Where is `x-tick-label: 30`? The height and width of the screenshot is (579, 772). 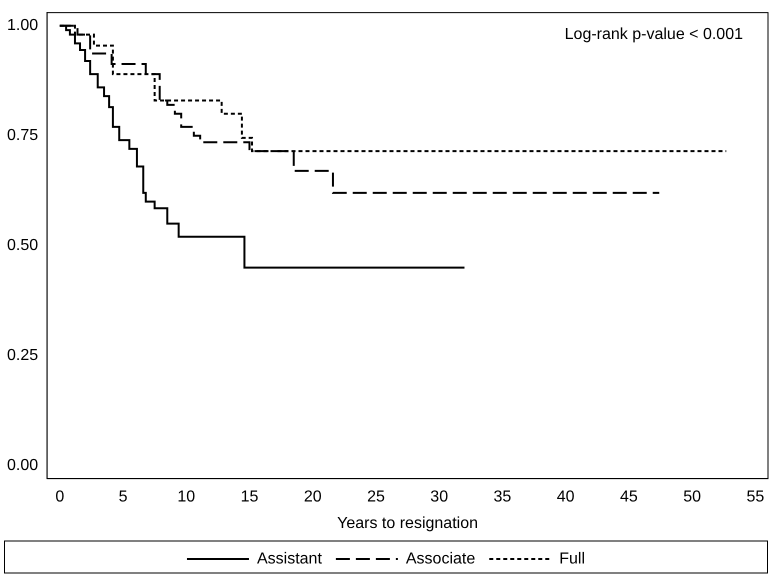
x-tick-label: 30 is located at coordinates (439, 497).